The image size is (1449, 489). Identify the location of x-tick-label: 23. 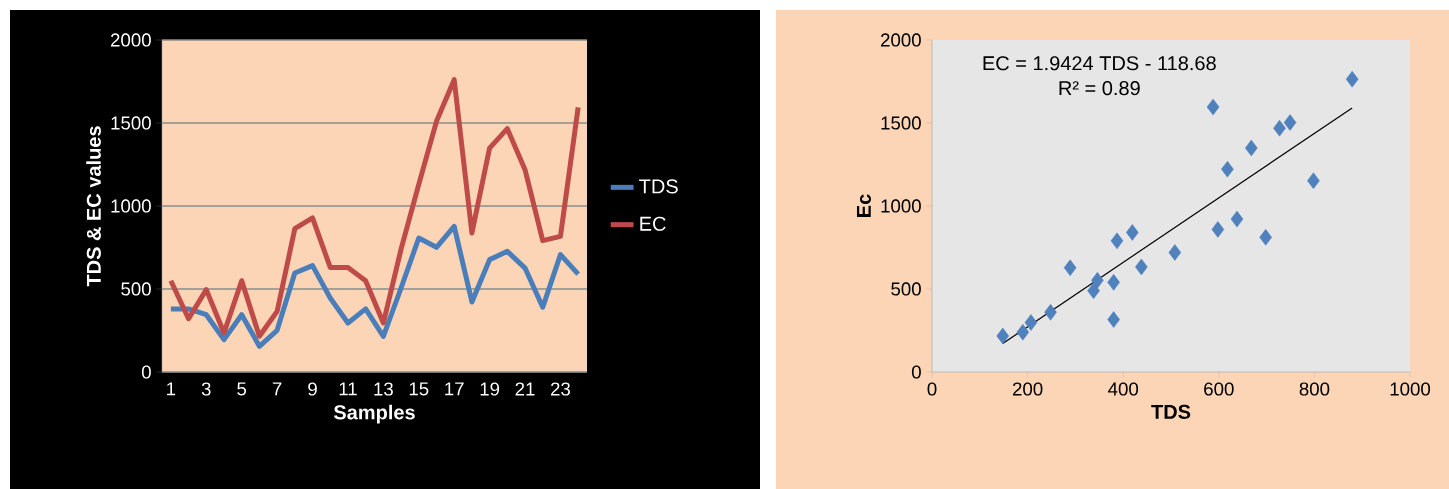
(560, 389).